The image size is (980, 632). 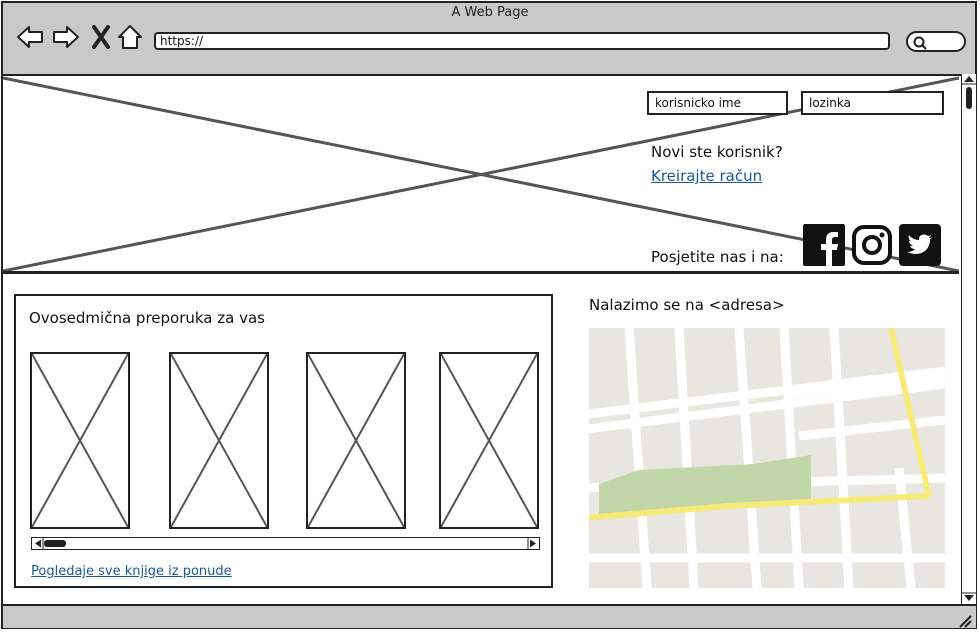 I want to click on instagram-icon, so click(x=872, y=245).